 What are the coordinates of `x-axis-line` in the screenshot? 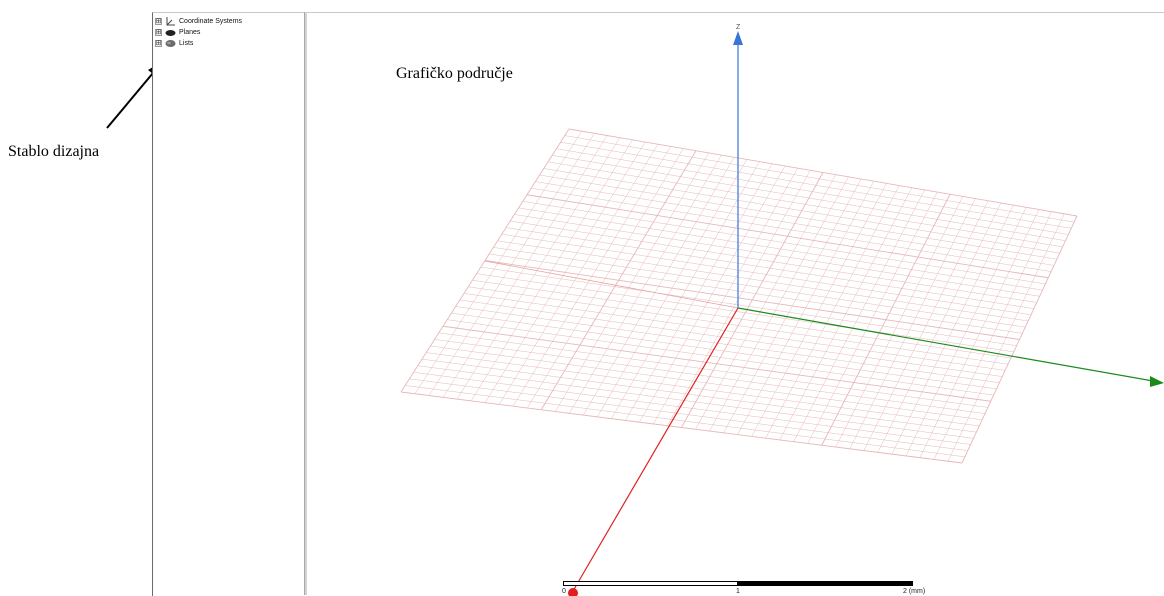 It's located at (655, 449).